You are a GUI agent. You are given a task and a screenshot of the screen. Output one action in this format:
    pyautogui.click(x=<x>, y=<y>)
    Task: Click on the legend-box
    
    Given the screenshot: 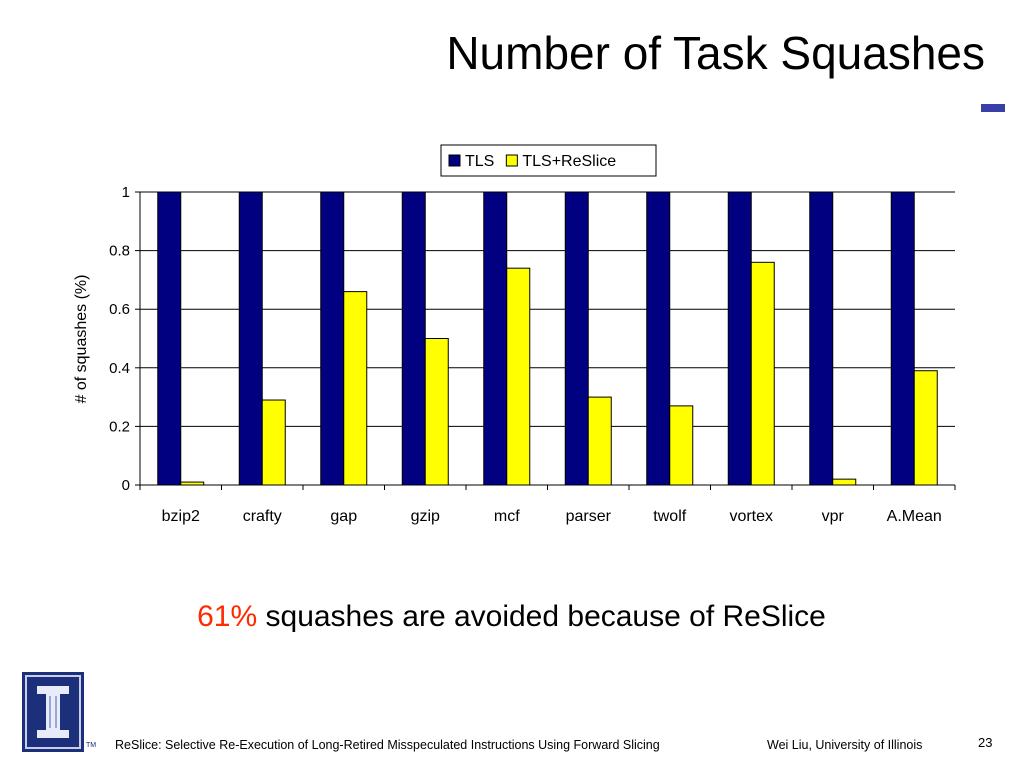 What is the action you would take?
    pyautogui.click(x=548, y=160)
    